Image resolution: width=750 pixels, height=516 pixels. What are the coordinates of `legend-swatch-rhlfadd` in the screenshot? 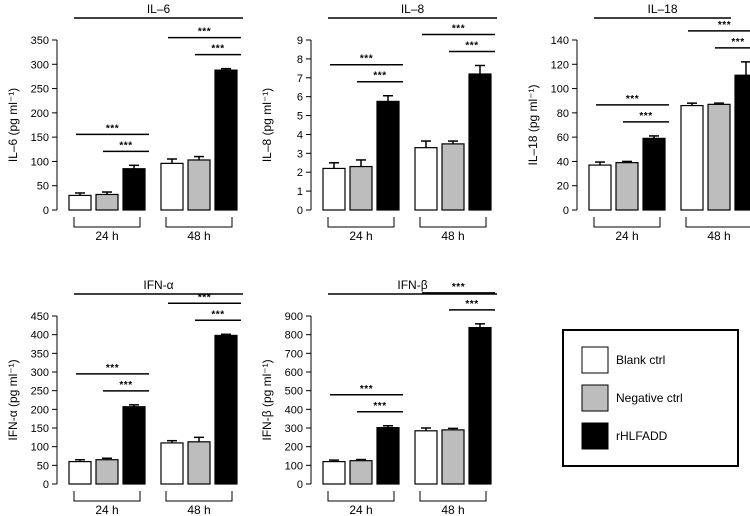 It's located at (595, 436).